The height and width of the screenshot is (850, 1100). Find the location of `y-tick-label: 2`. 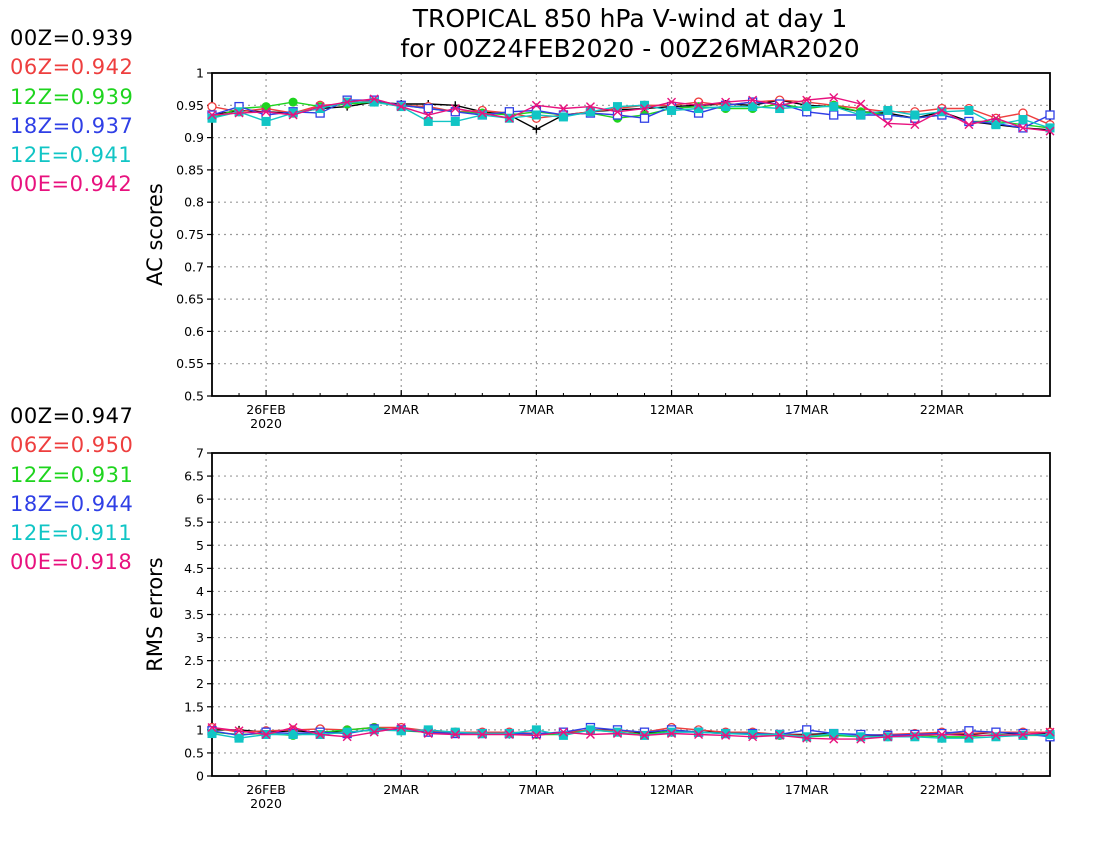

y-tick-label: 2 is located at coordinates (200, 683).